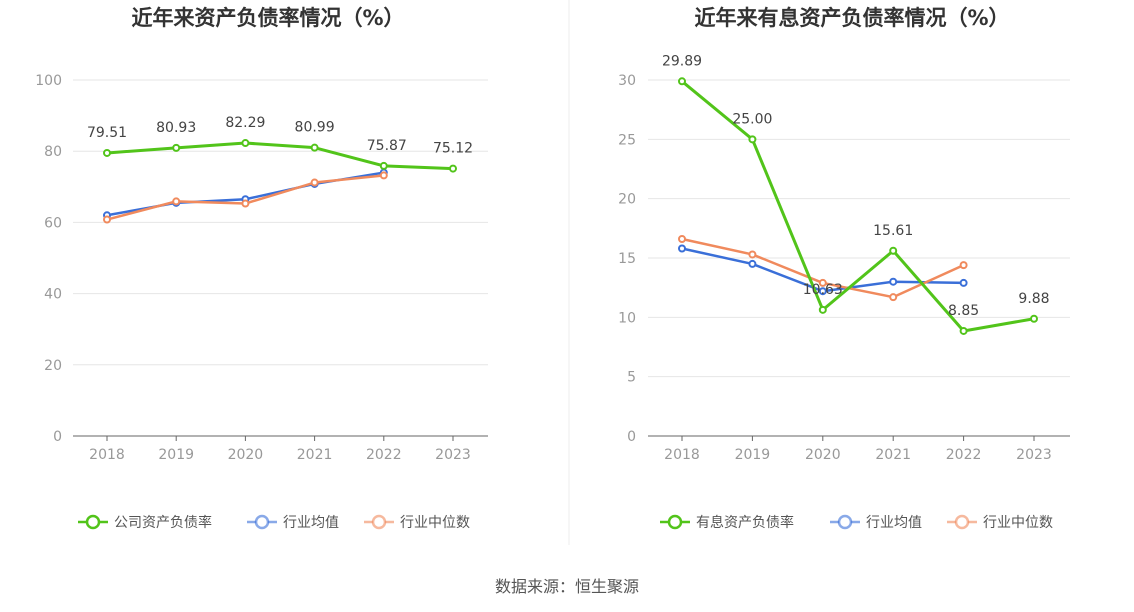  Describe the element at coordinates (745, 522) in the screenshot. I see `legend-label: 有息资产负债率` at that location.